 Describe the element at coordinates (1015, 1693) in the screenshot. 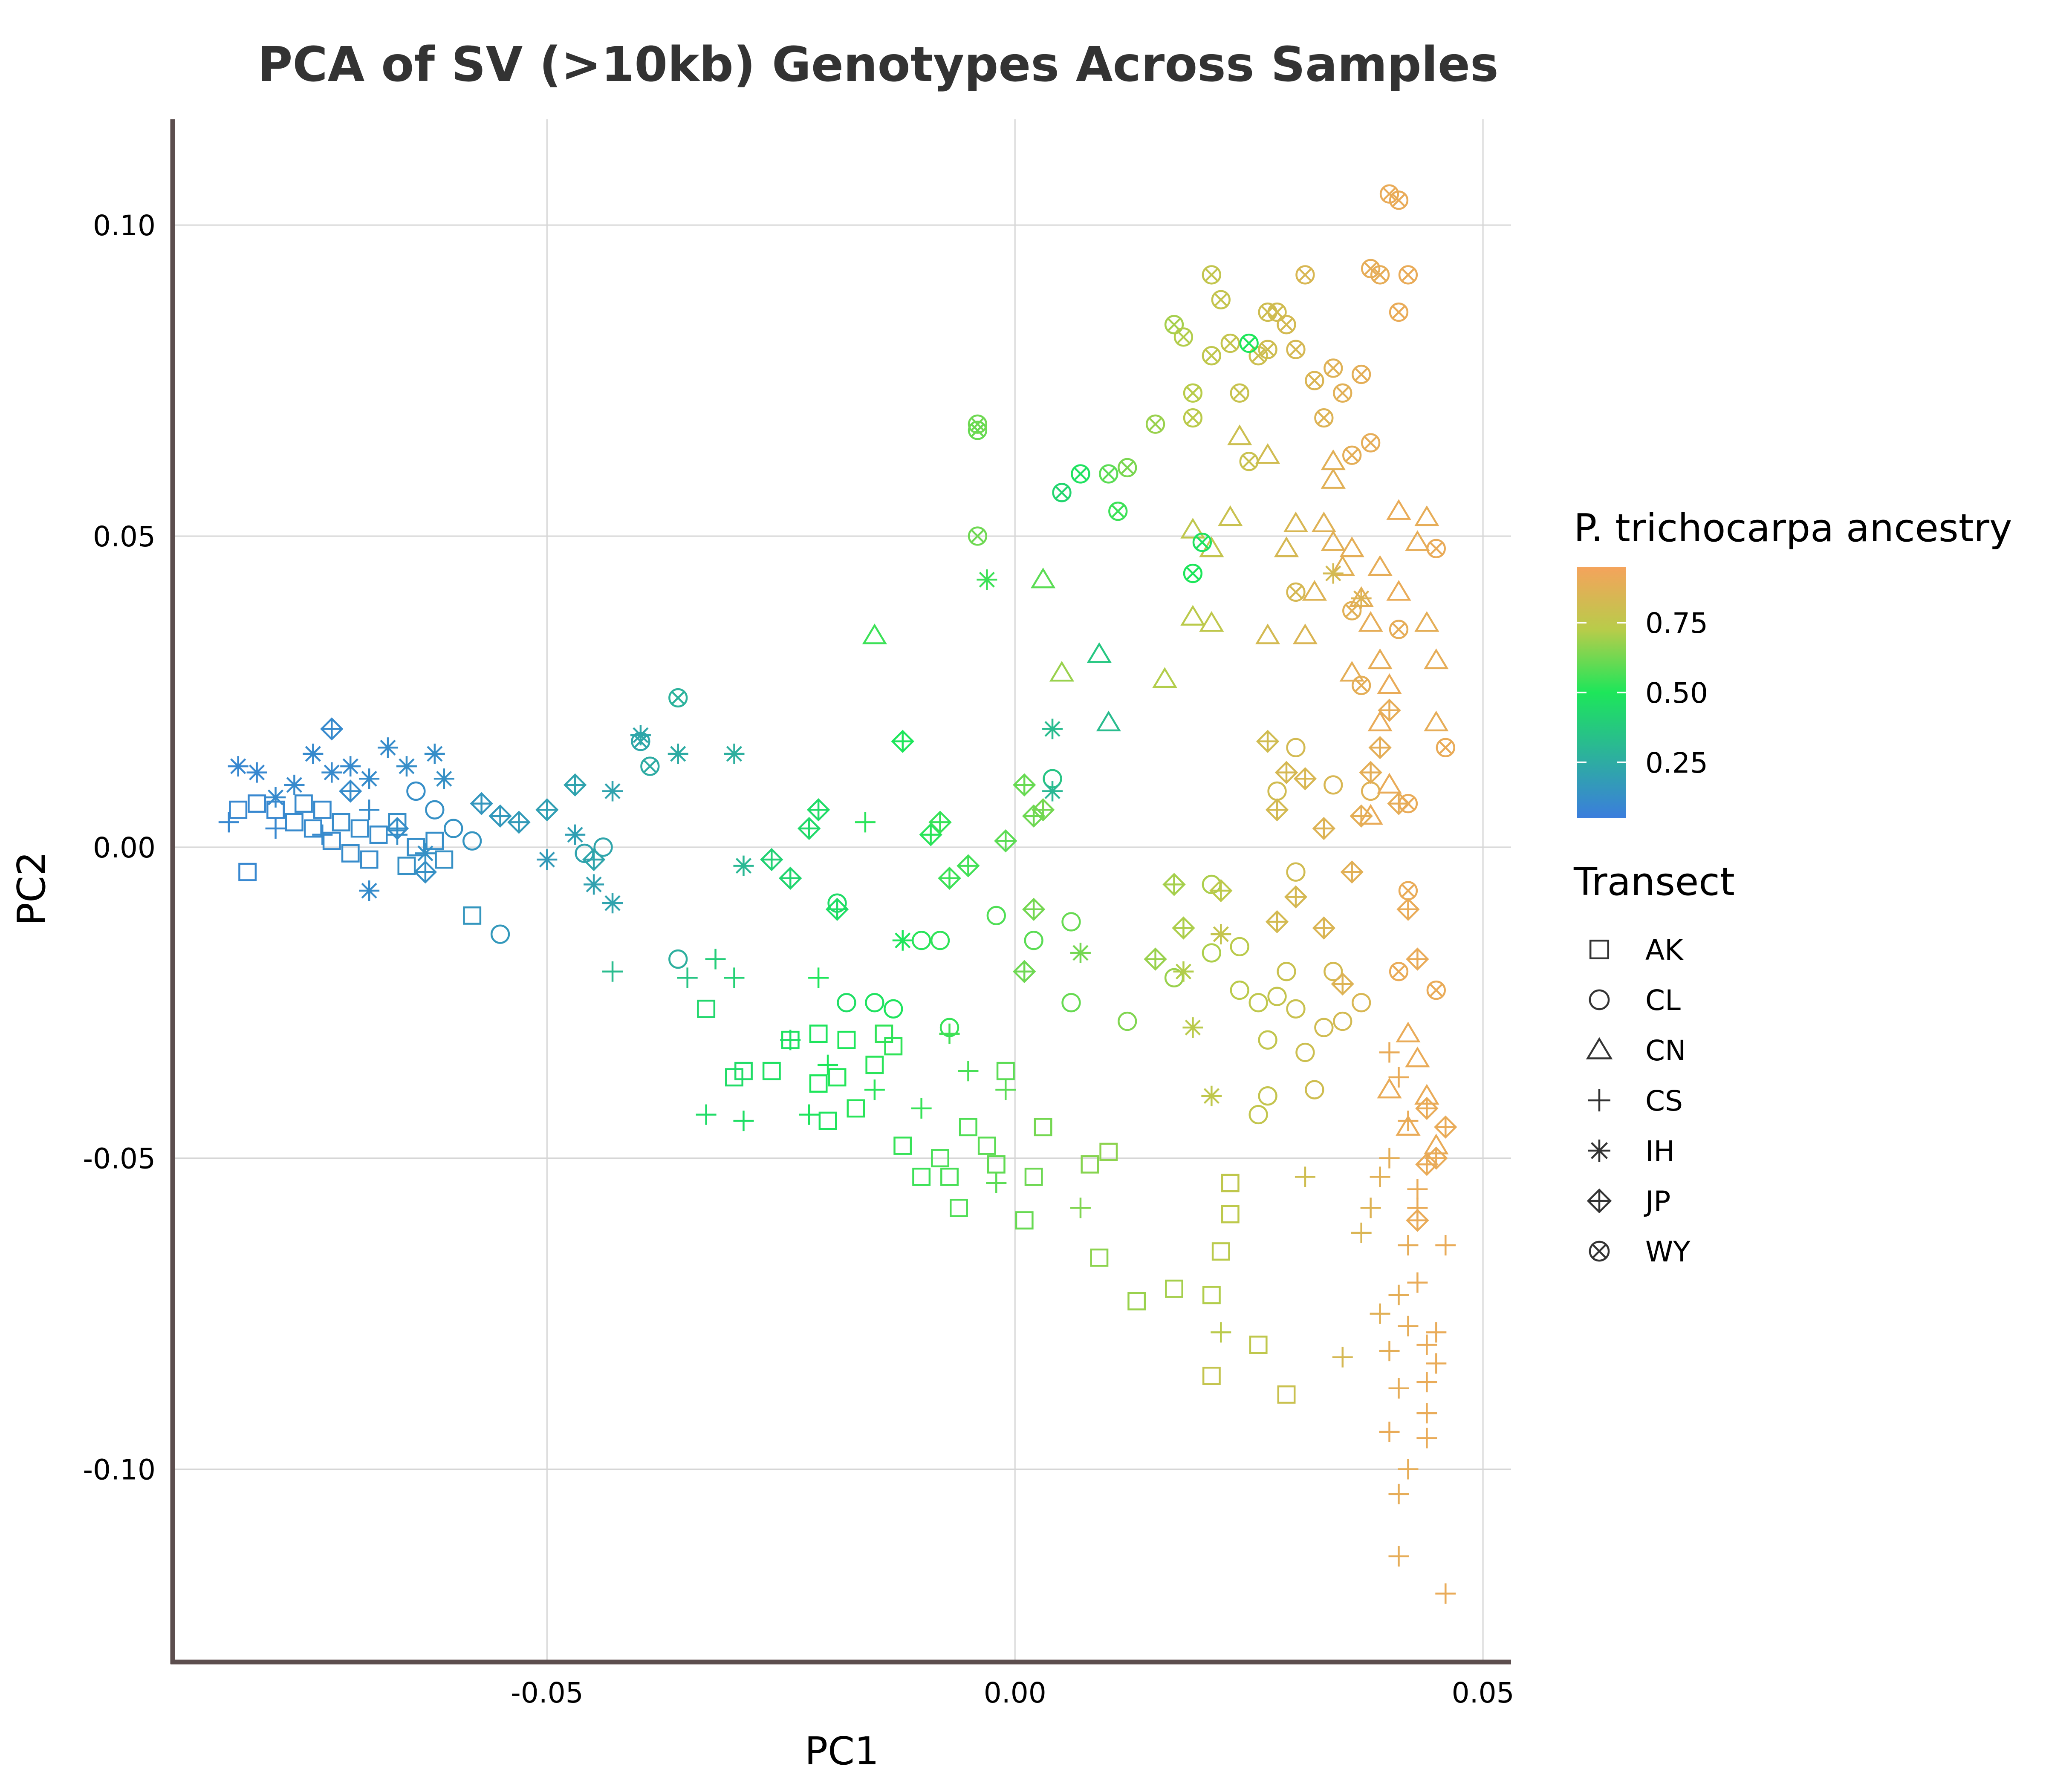

I see `x-tick-label: 0.00` at that location.